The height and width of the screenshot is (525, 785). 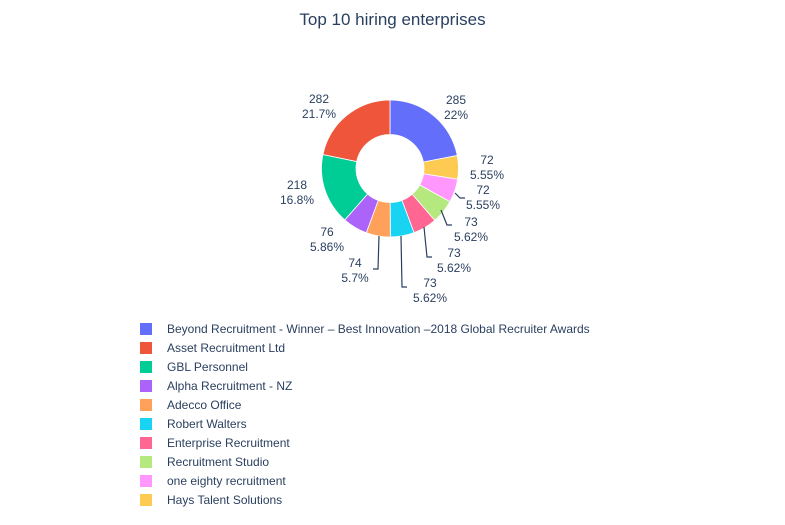 I want to click on legend-item: one eighty recruitment, so click(x=365, y=480).